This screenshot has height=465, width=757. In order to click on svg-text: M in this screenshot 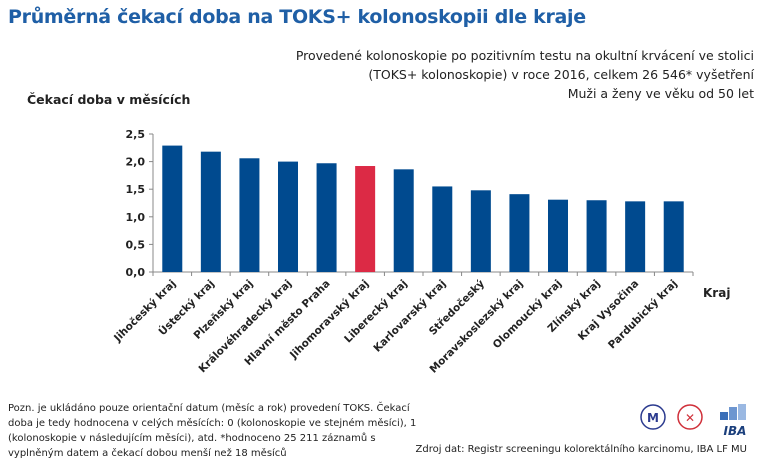, I will do `click(653, 418)`.